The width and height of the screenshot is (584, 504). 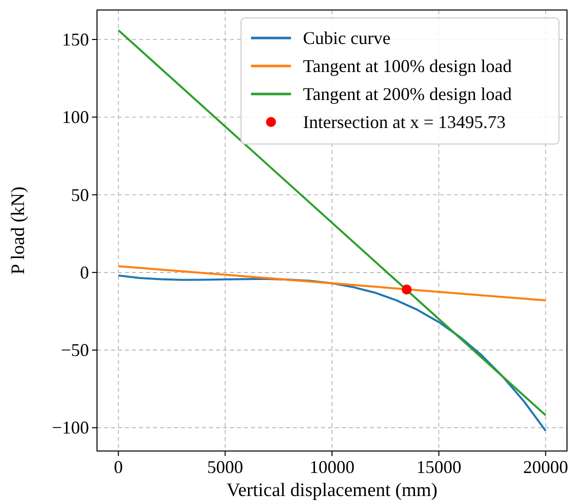 I want to click on x-tick-label: 10000, so click(x=332, y=467).